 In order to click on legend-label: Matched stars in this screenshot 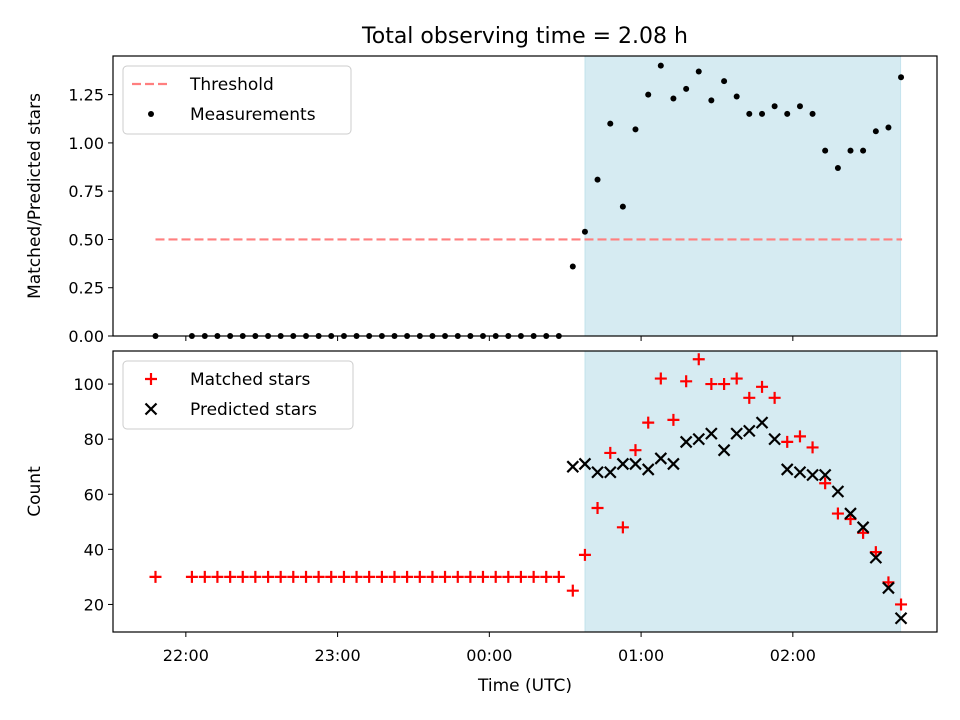, I will do `click(250, 380)`.